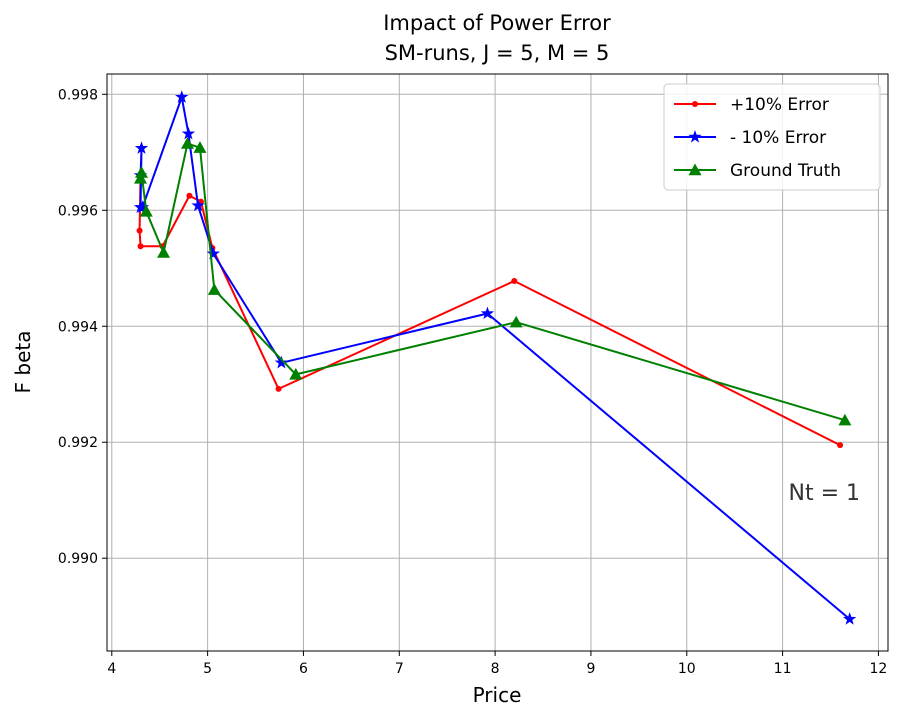  What do you see at coordinates (590, 669) in the screenshot?
I see `x-tick-label: 9` at bounding box center [590, 669].